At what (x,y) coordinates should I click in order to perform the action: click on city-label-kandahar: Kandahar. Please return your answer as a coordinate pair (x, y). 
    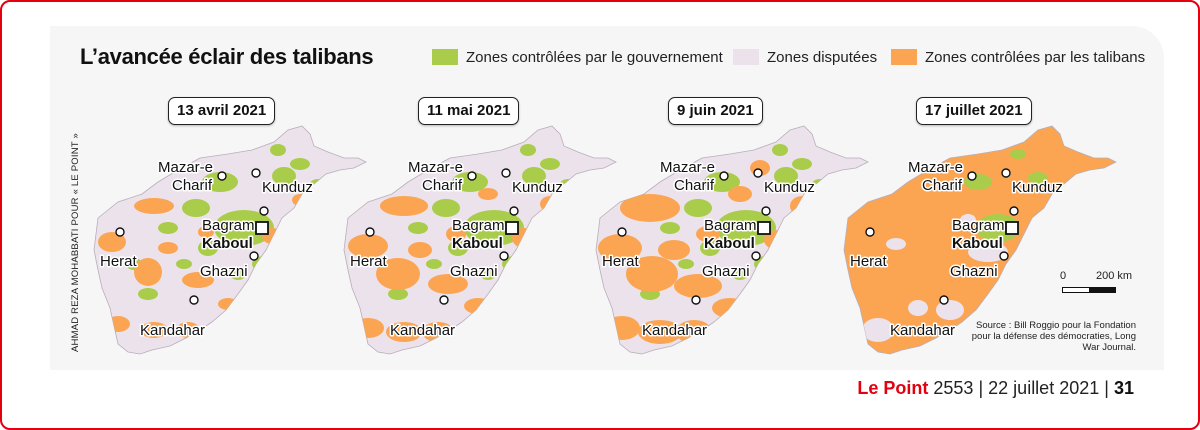
    Looking at the image, I should click on (422, 330).